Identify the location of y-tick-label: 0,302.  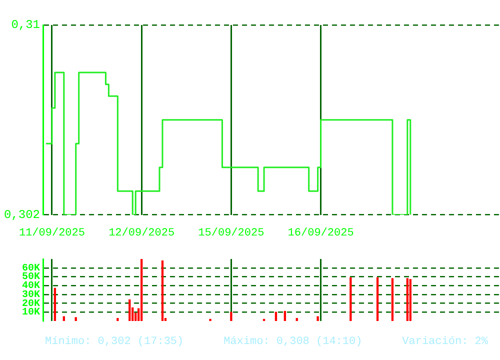
(22, 215).